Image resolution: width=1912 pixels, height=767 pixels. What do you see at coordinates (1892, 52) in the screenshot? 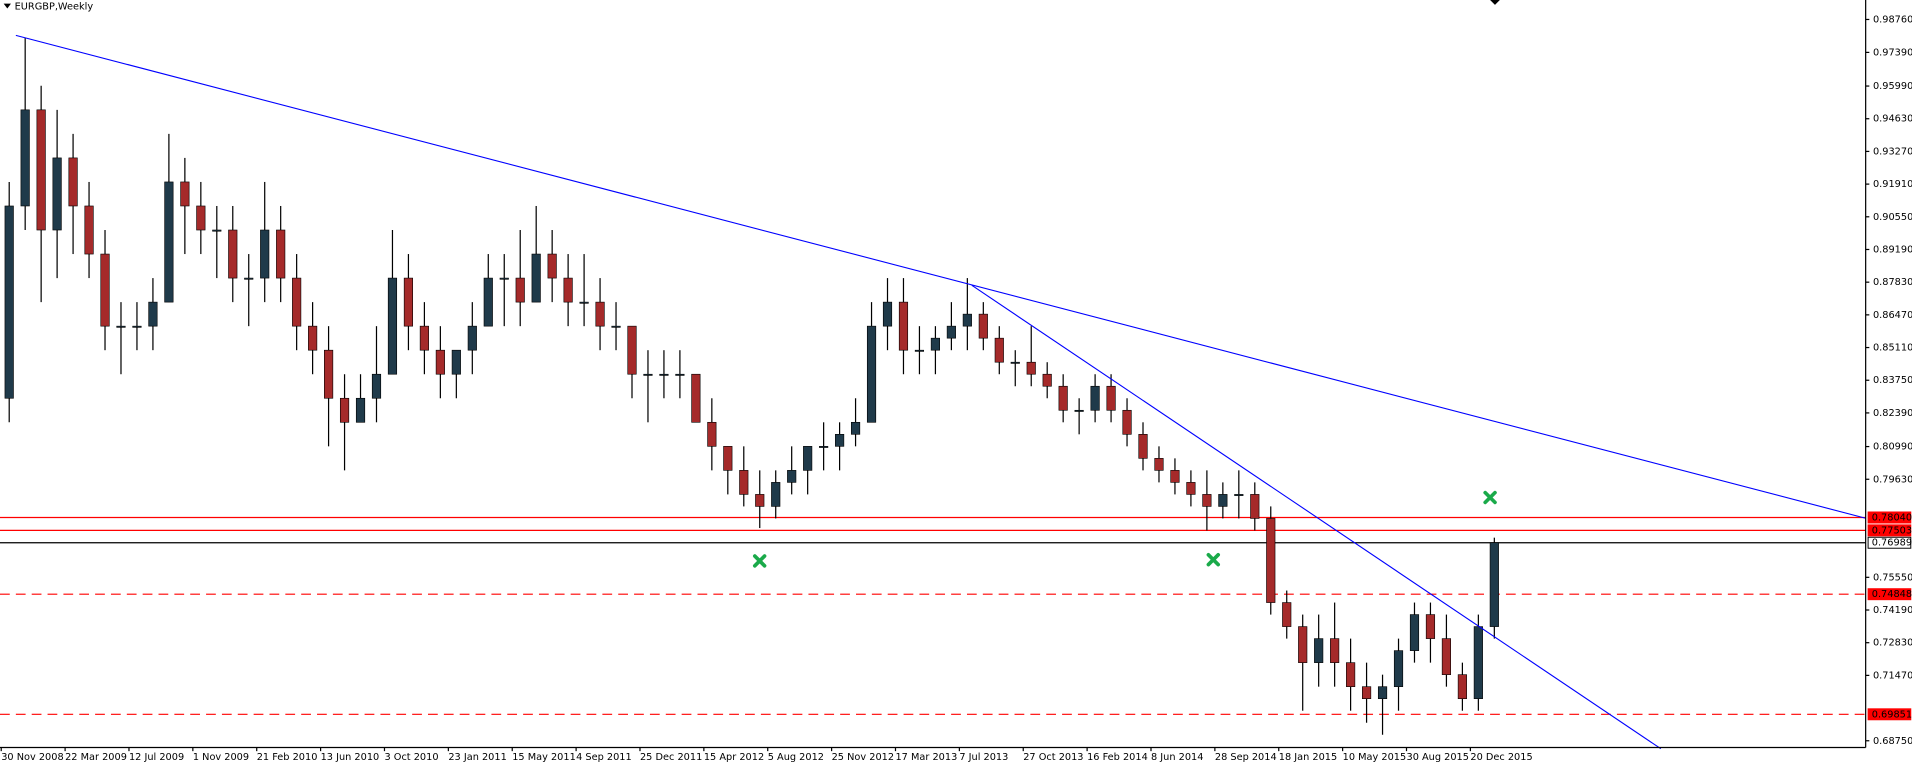
I see `y-tick-label: 0.97390` at bounding box center [1892, 52].